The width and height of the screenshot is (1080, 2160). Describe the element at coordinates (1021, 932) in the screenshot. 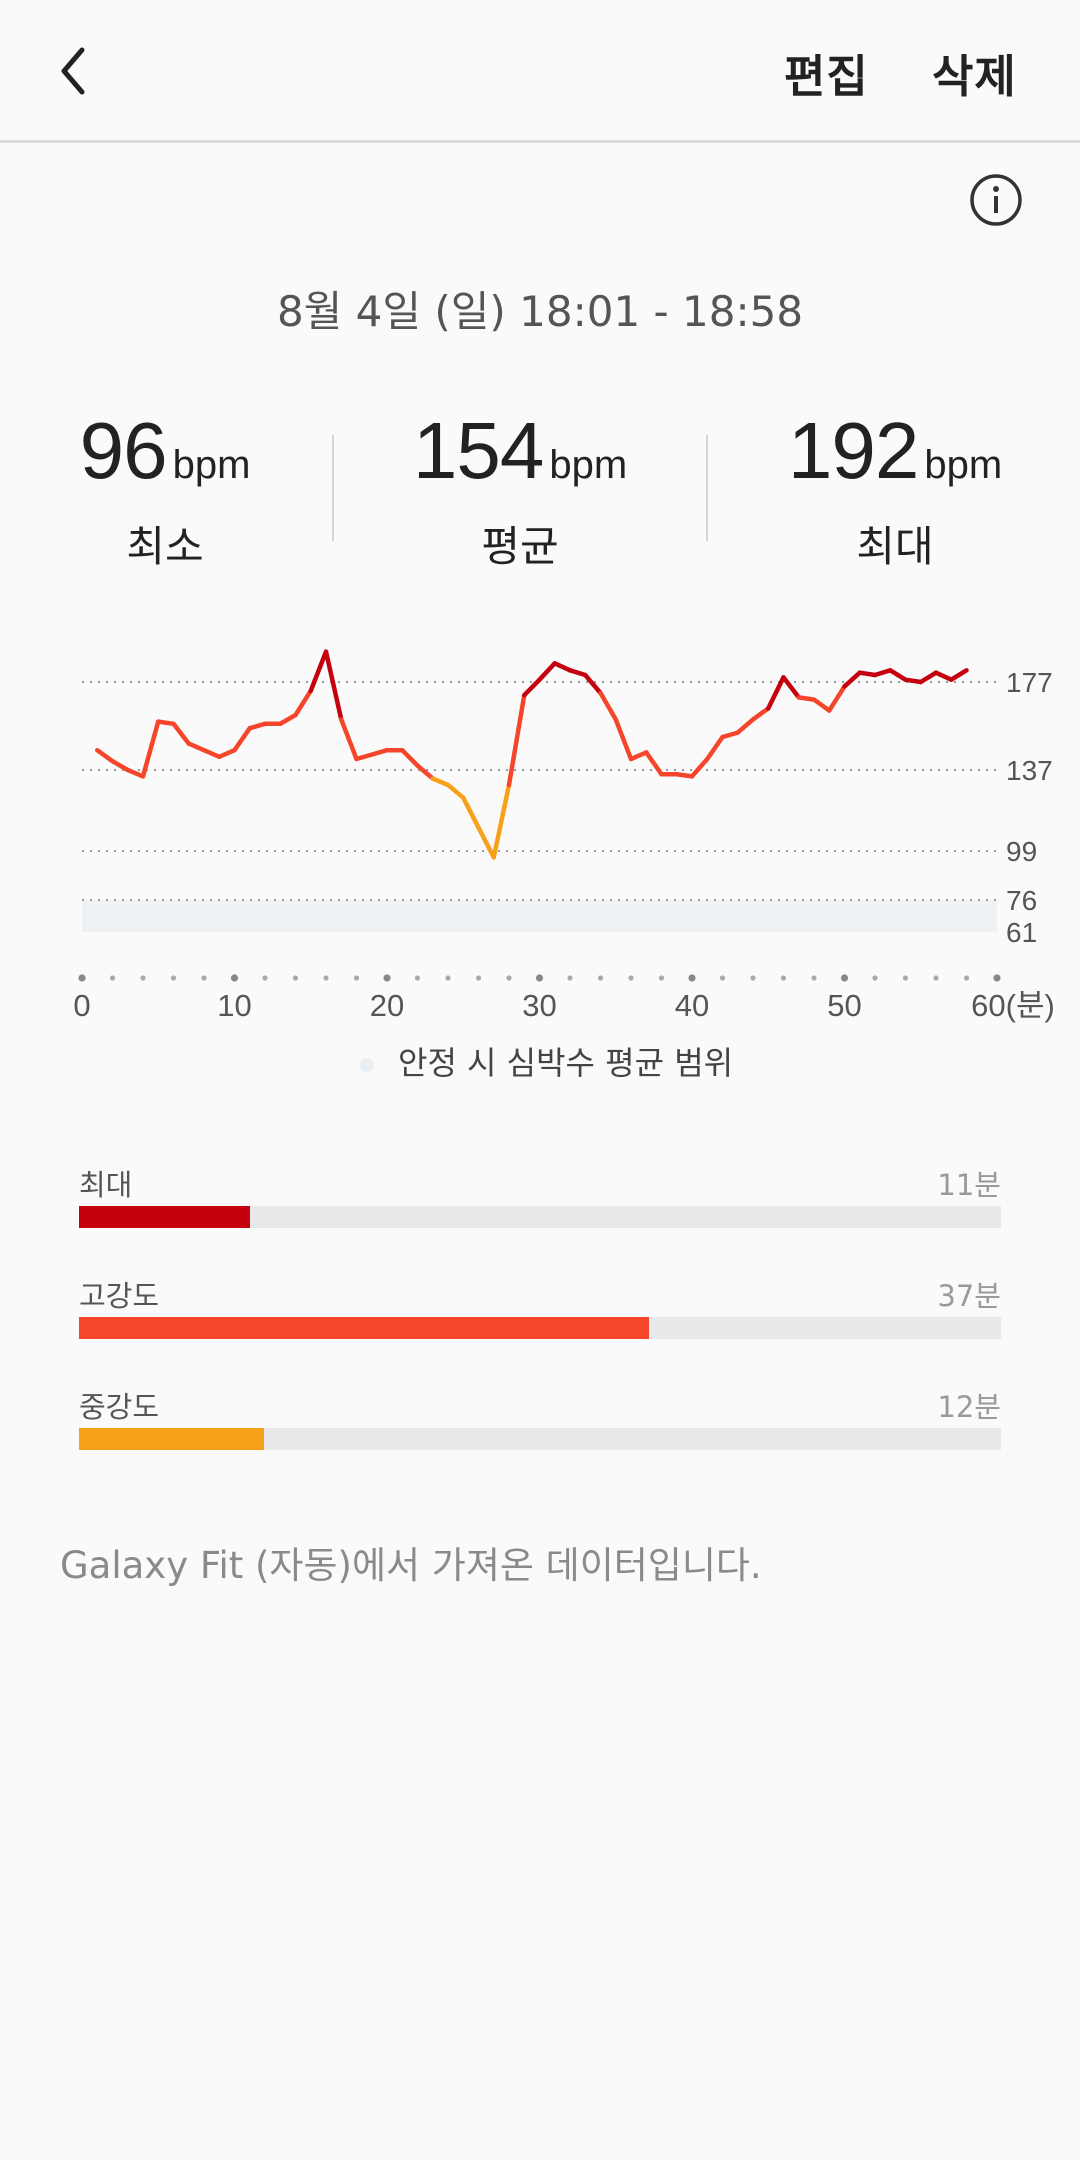

I see `y-tick-label: 61` at that location.